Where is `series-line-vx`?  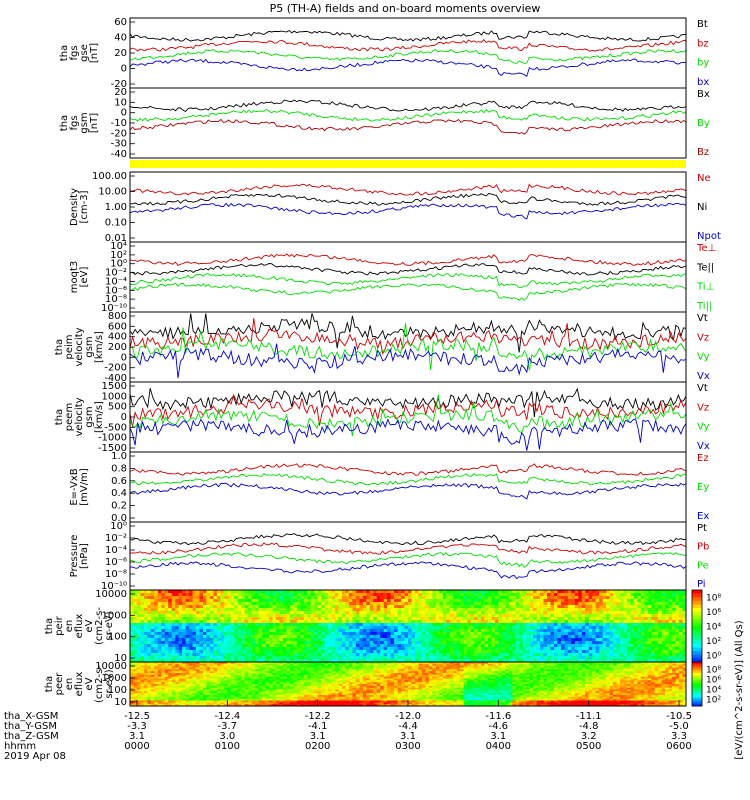 series-line-vx is located at coordinates (408, 434).